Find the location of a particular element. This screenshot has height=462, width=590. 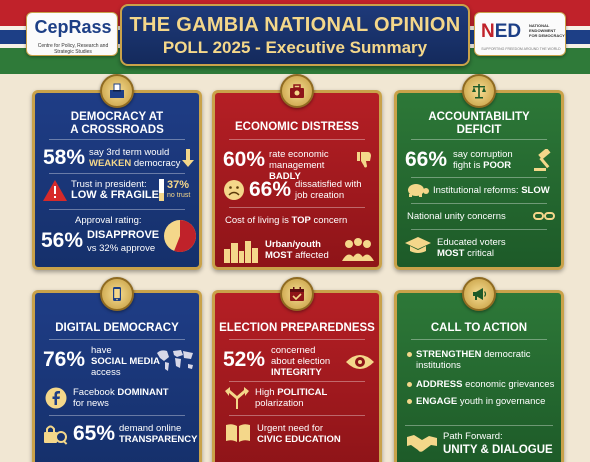

jobs-stat-text: dissatisfied with job creation is located at coordinates (328, 190).